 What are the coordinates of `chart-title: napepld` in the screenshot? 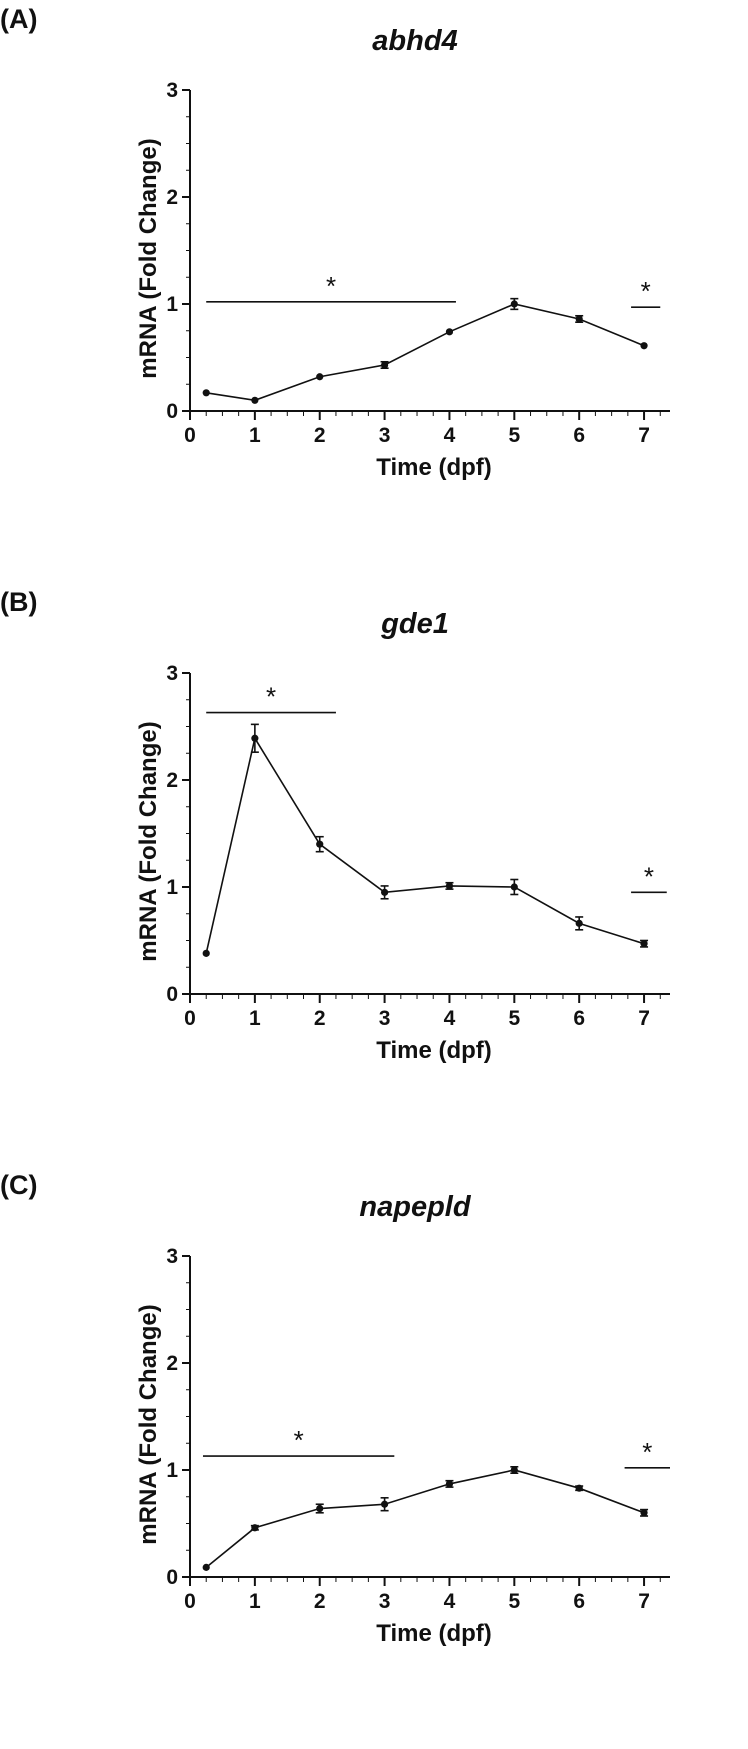 It's located at (415, 1207).